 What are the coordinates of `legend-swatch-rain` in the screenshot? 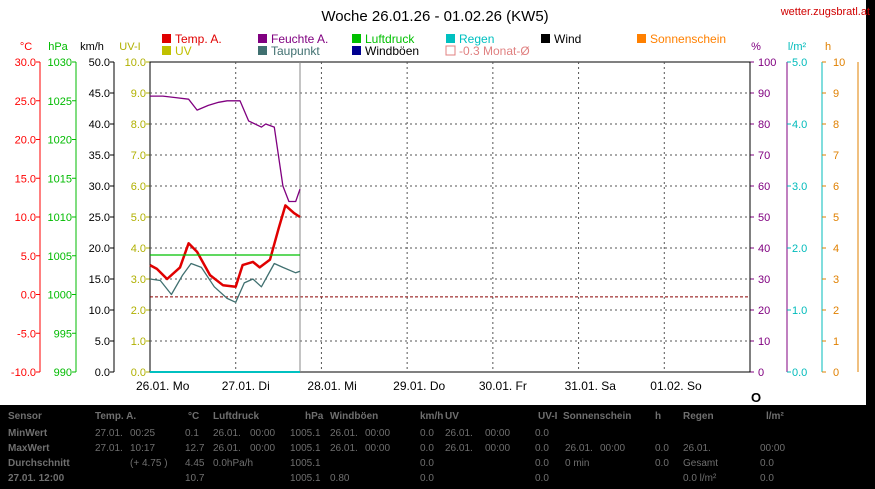 It's located at (450, 38).